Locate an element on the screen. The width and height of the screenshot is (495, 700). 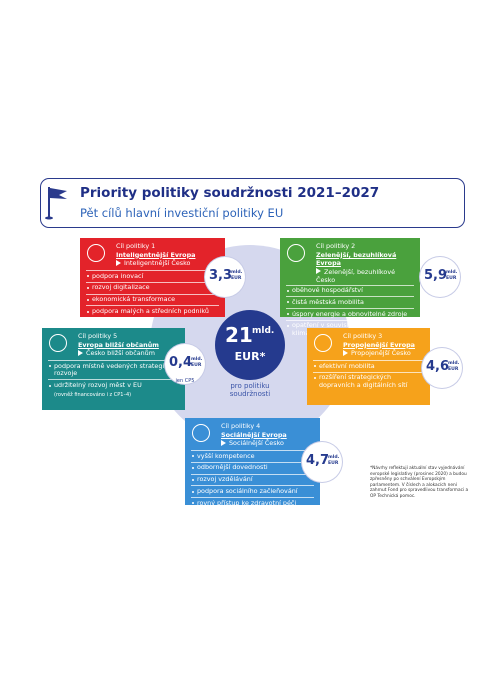
amount-circle: 3,3 mld. EUR is located at coordinates (225, 277).